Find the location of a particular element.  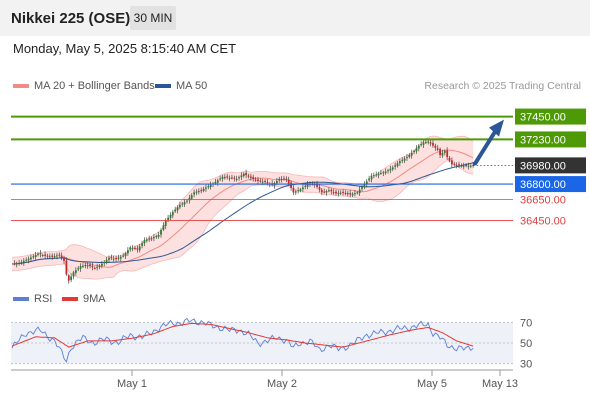

legend-rsi: RSI is located at coordinates (32, 299).